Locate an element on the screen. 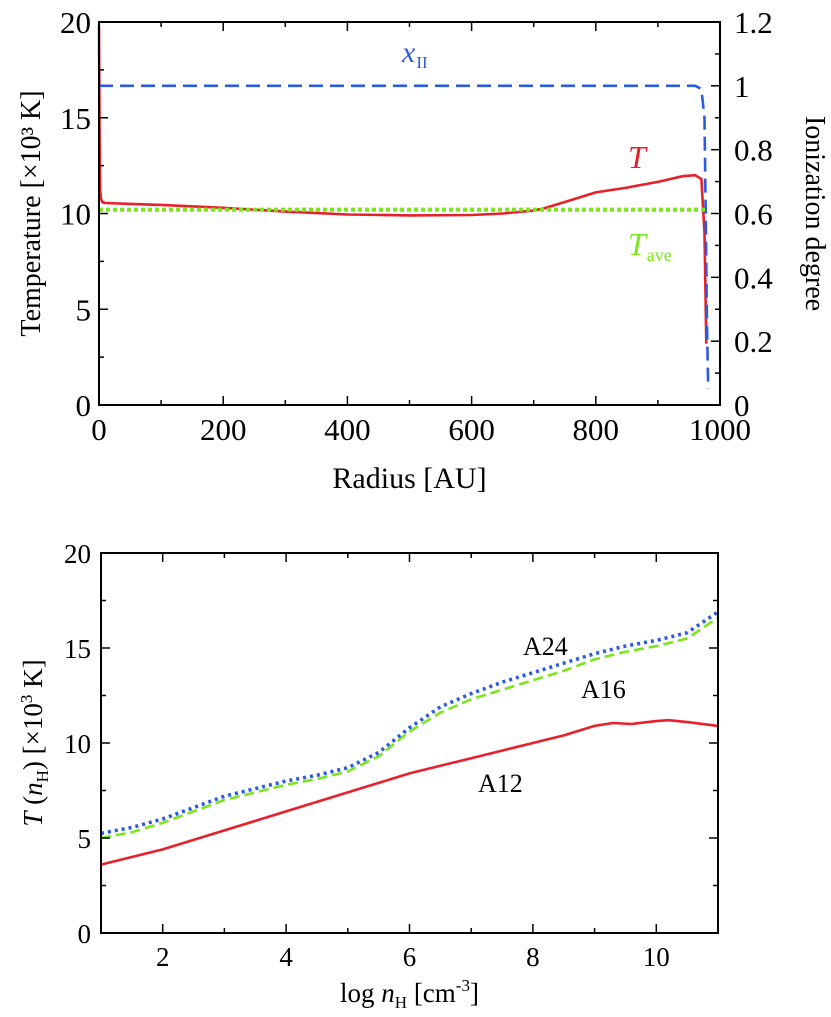 The image size is (831, 1017). y-right-tick-label: 0.8 is located at coordinates (753, 150).